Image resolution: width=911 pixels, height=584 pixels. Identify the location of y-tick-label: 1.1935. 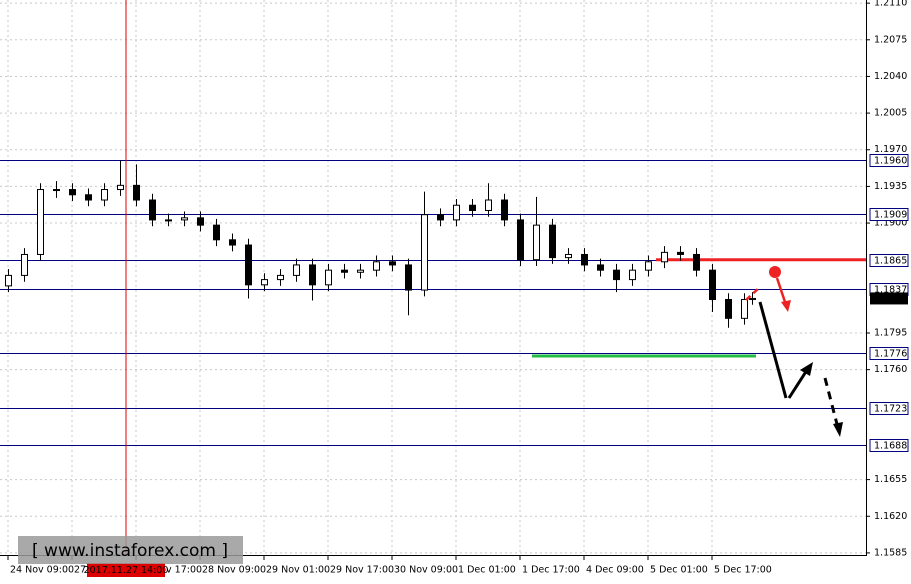
(890, 186).